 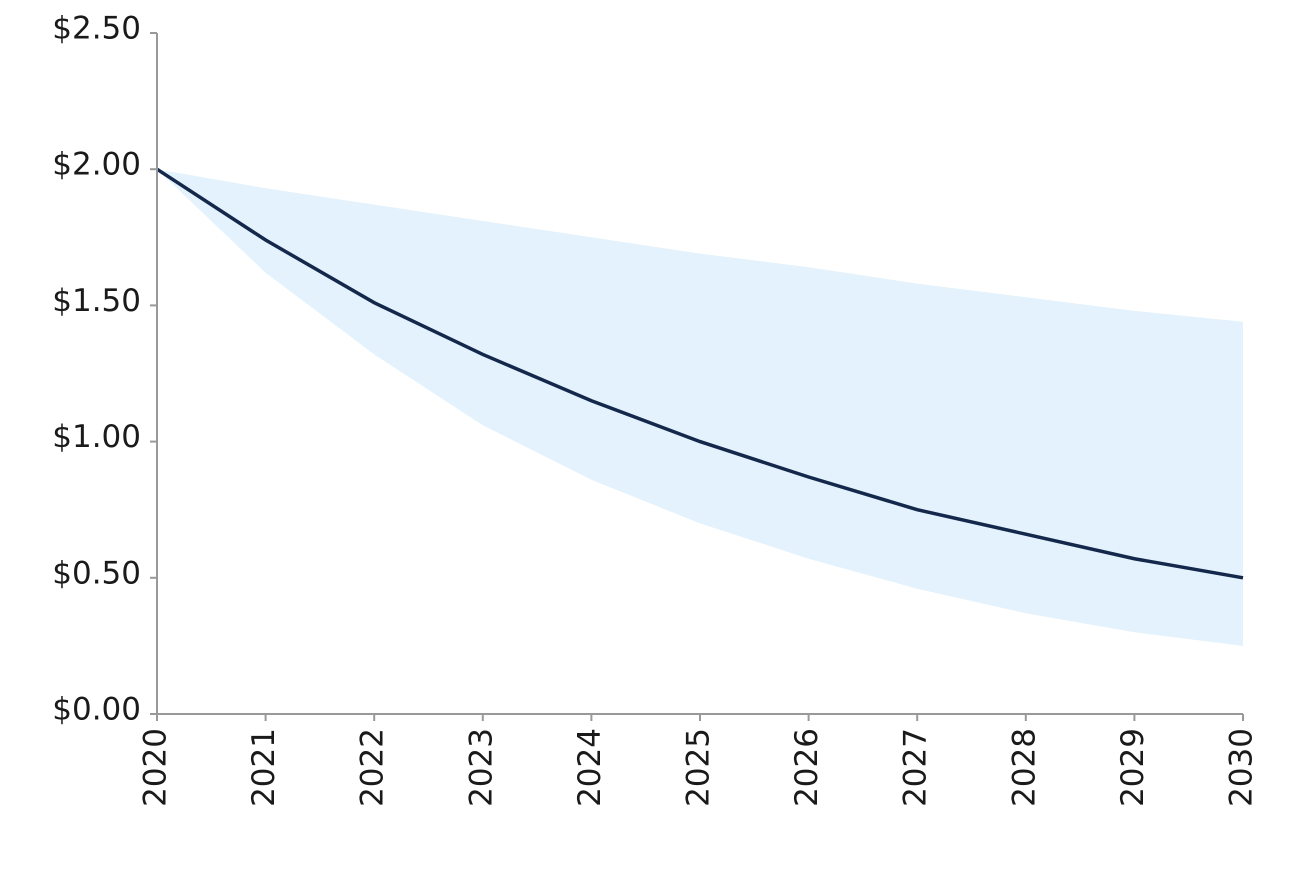 I want to click on y-tick-label: $0.00, so click(x=96, y=710).